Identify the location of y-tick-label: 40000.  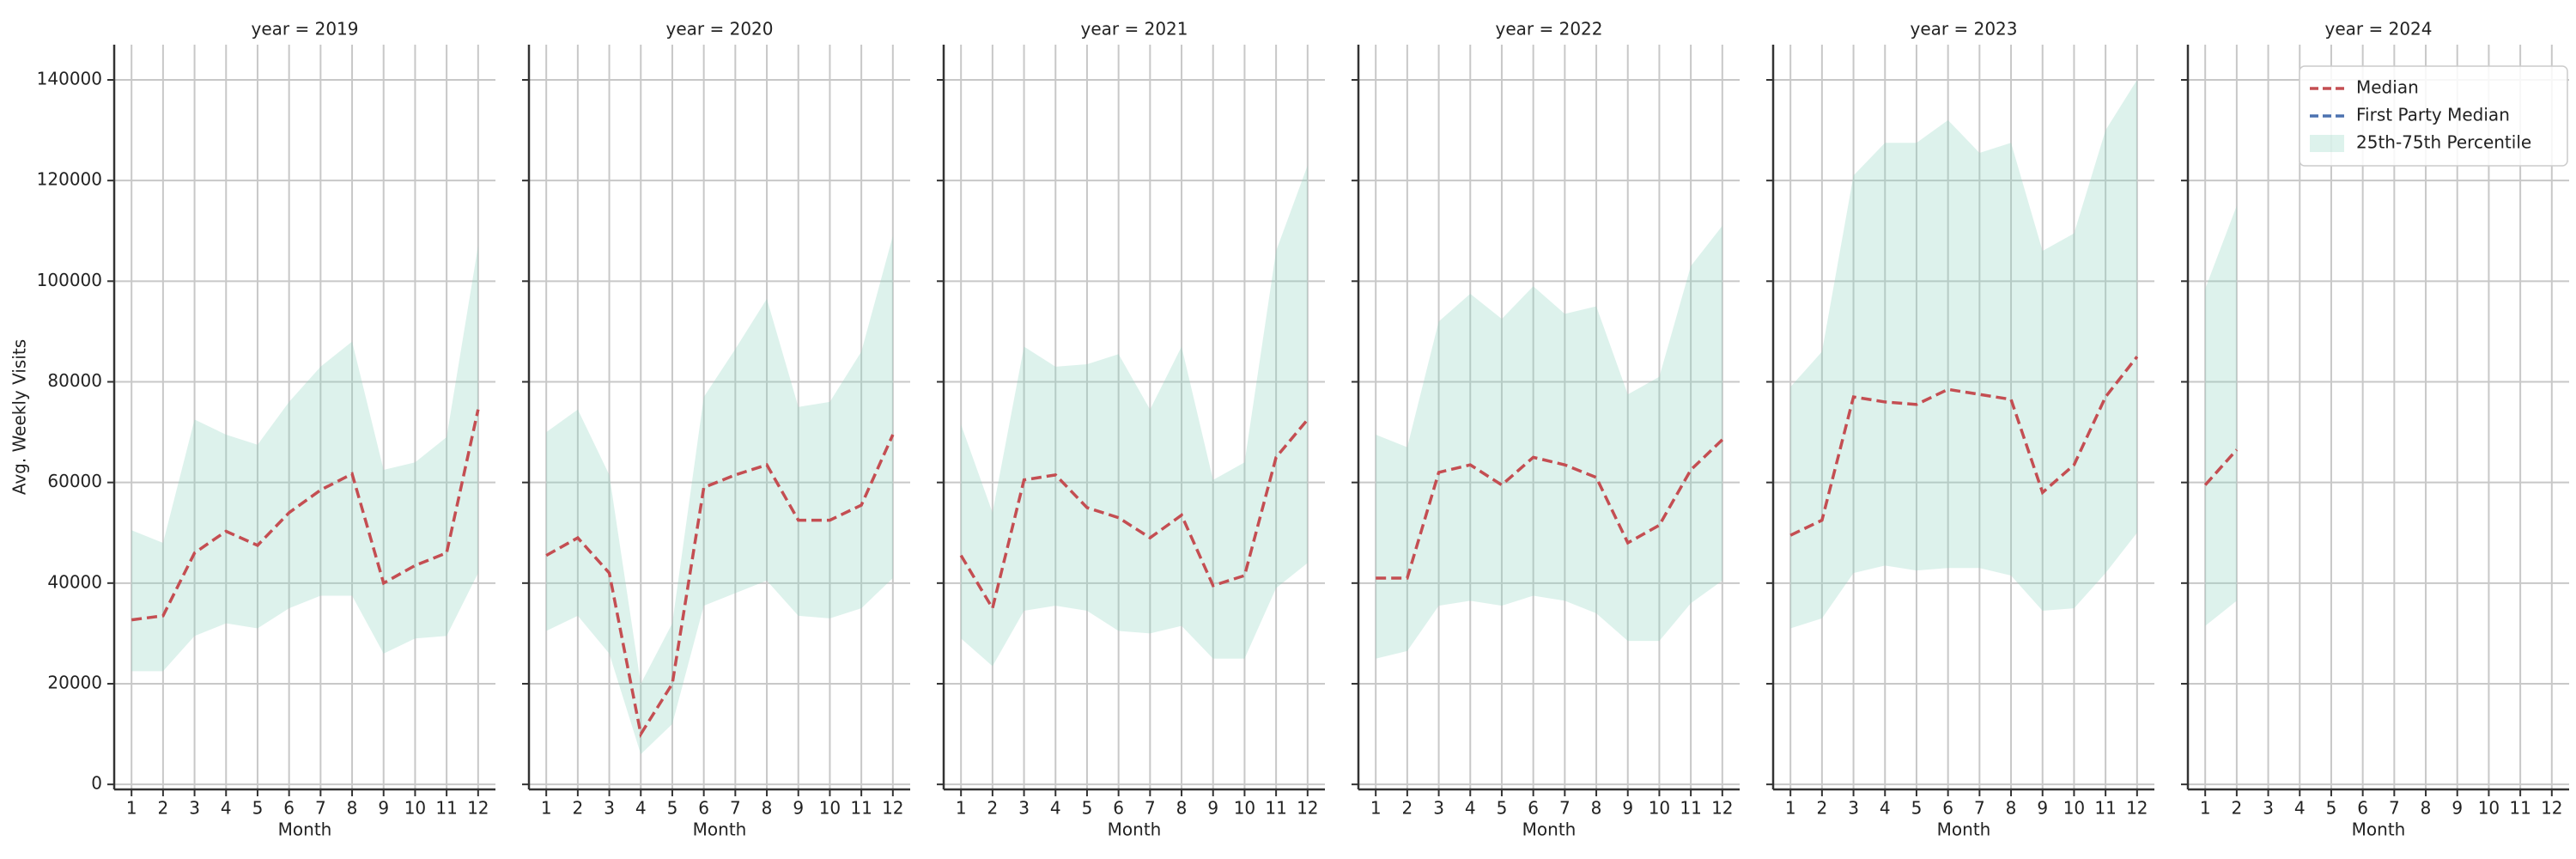
(74, 582).